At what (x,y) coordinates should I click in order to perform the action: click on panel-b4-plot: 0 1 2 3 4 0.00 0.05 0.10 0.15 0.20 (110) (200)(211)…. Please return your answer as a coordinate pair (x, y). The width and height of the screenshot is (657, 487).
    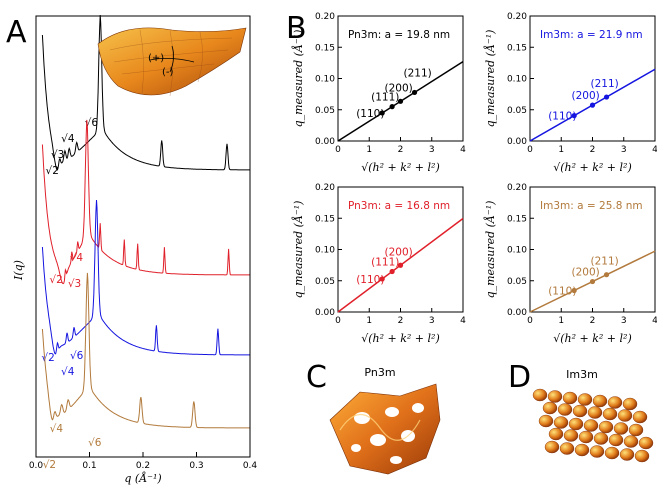
    Looking at the image, I should click on (570, 264).